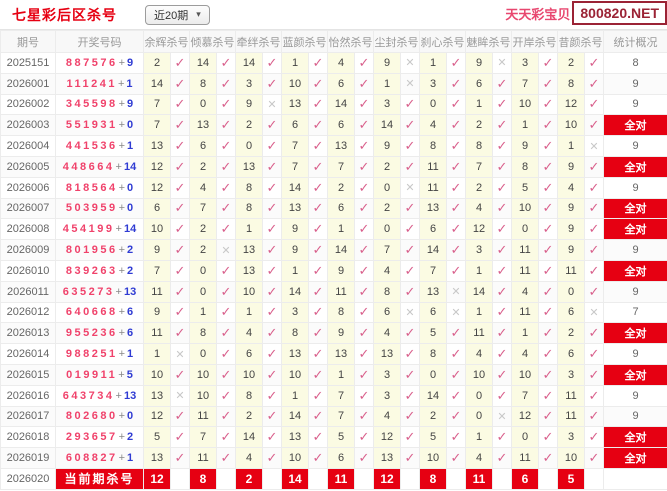 This screenshot has width=667, height=491. What do you see at coordinates (130, 229) in the screenshot?
I see `back-number: 14` at bounding box center [130, 229].